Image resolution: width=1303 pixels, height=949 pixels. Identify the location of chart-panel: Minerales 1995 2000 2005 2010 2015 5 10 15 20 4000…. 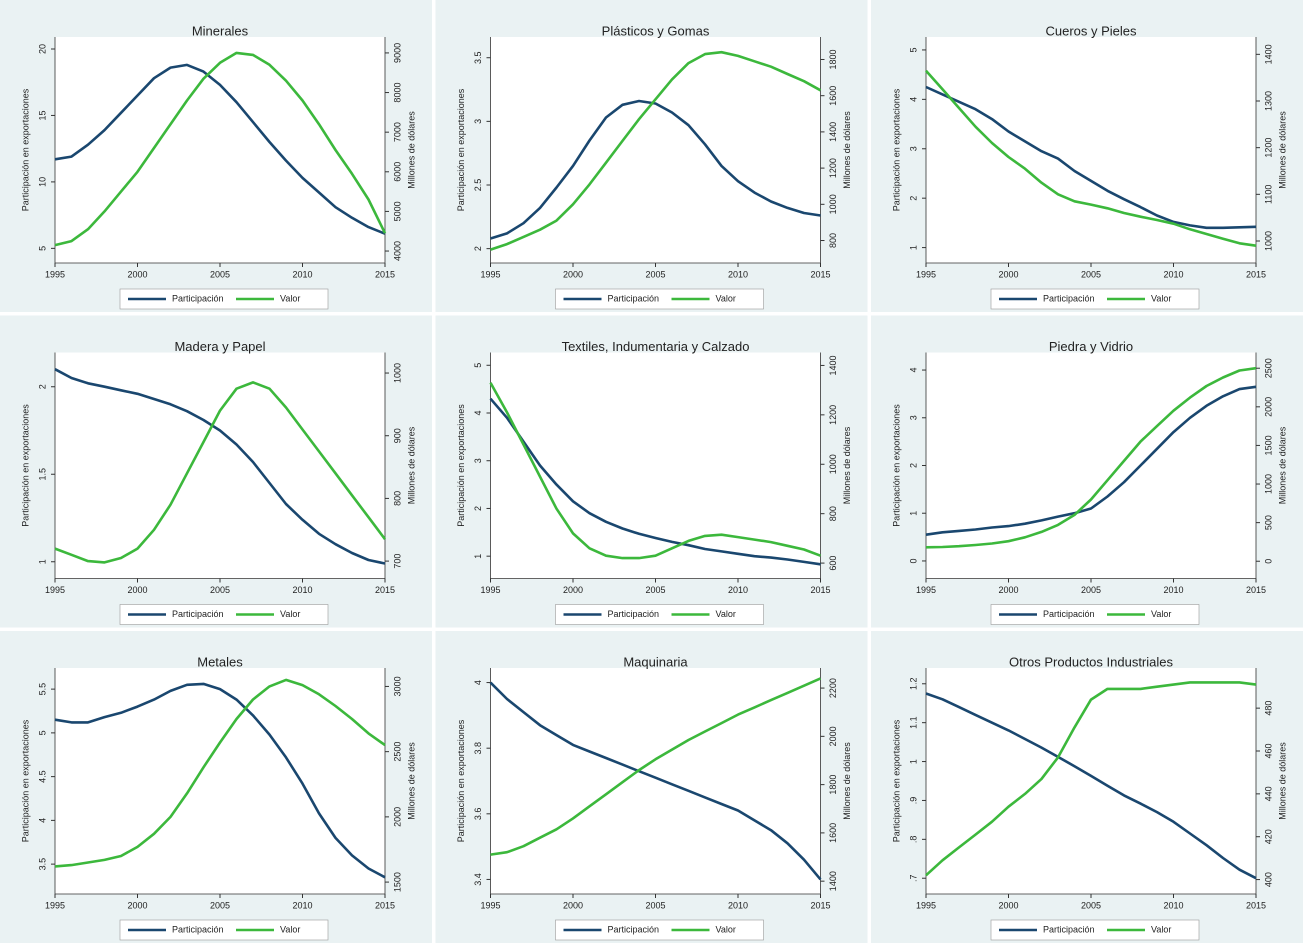
(216, 156).